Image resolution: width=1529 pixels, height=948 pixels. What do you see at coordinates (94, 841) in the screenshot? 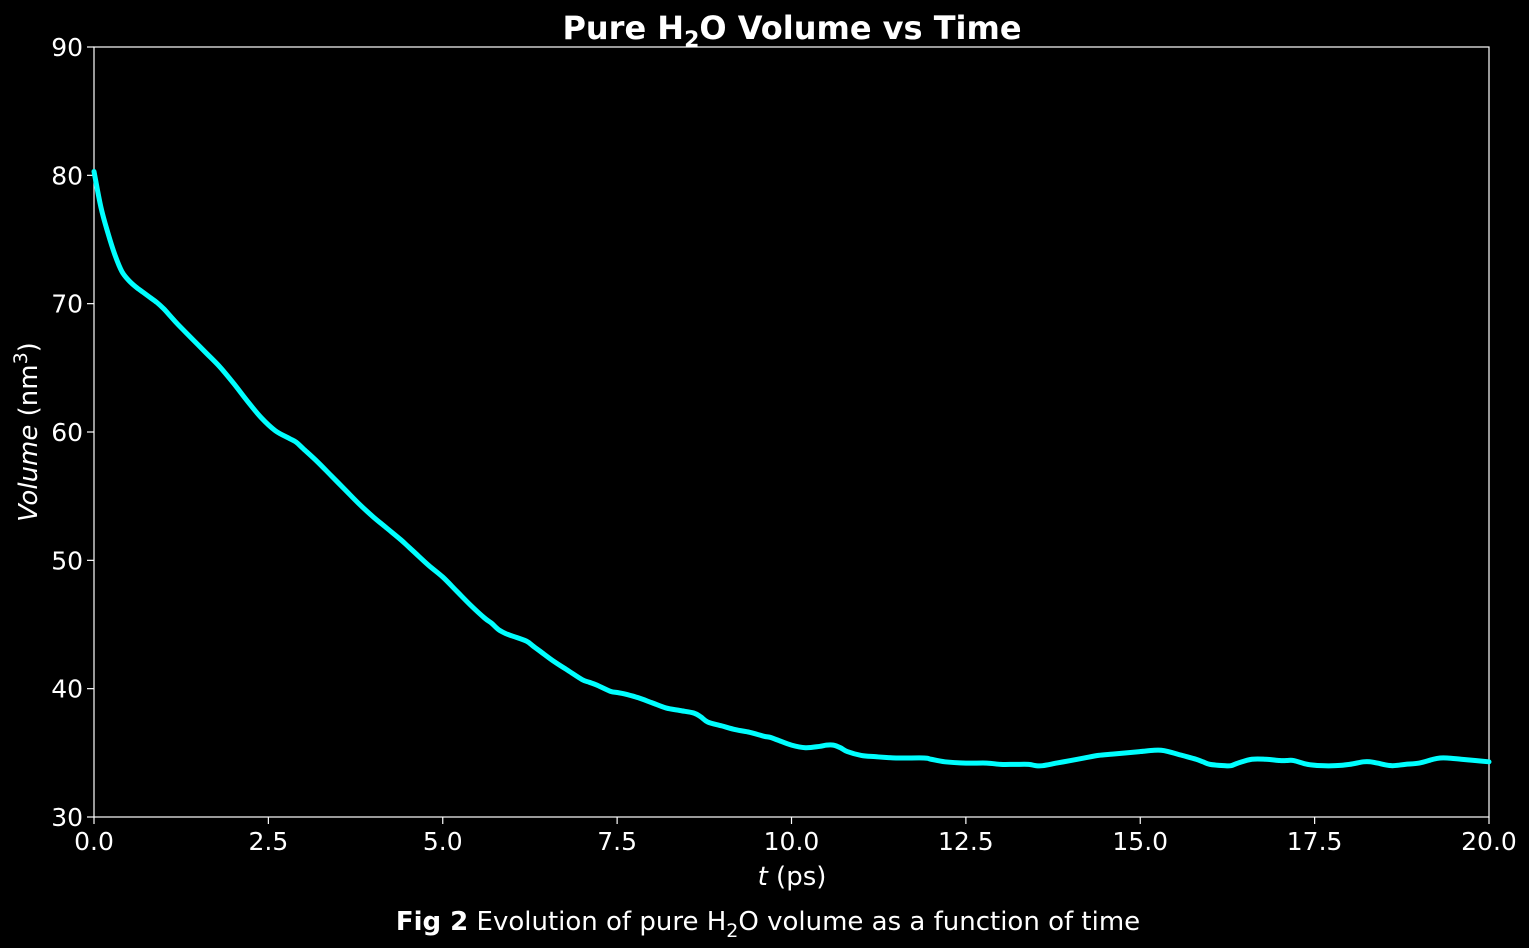
I see `x-tick-label: 0.0` at bounding box center [94, 841].